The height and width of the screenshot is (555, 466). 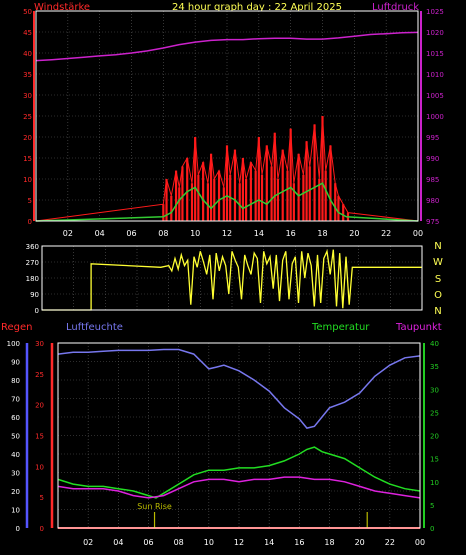 I want to click on temperature-y-tick-label: 40, so click(x=434, y=344).